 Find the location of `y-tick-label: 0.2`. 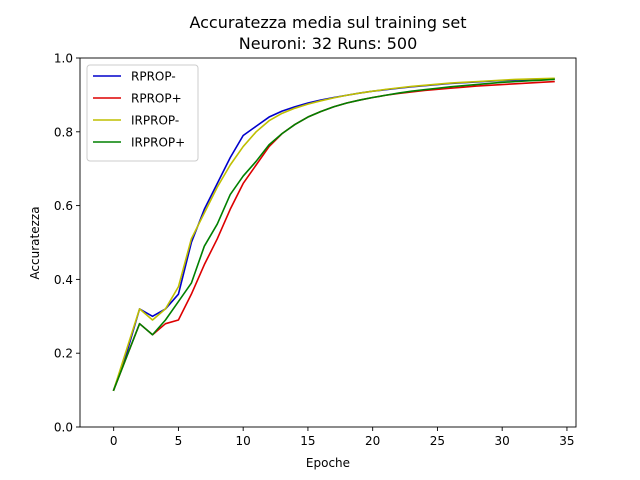

y-tick-label: 0.2 is located at coordinates (63, 354).